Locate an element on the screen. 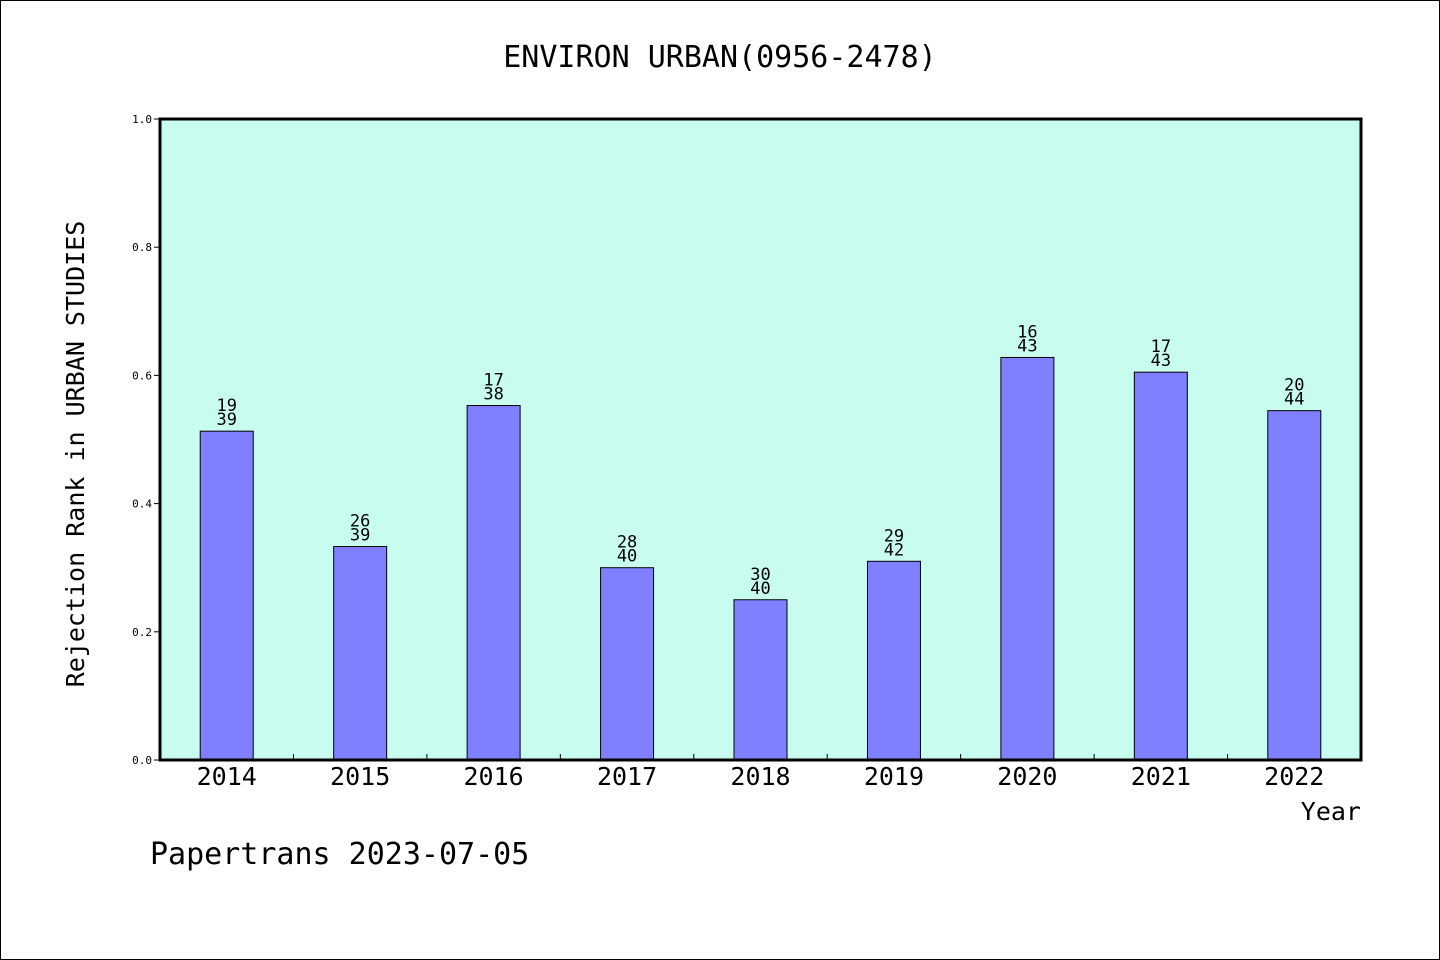 This screenshot has width=1440, height=960. bar-2022 is located at coordinates (1294, 585).